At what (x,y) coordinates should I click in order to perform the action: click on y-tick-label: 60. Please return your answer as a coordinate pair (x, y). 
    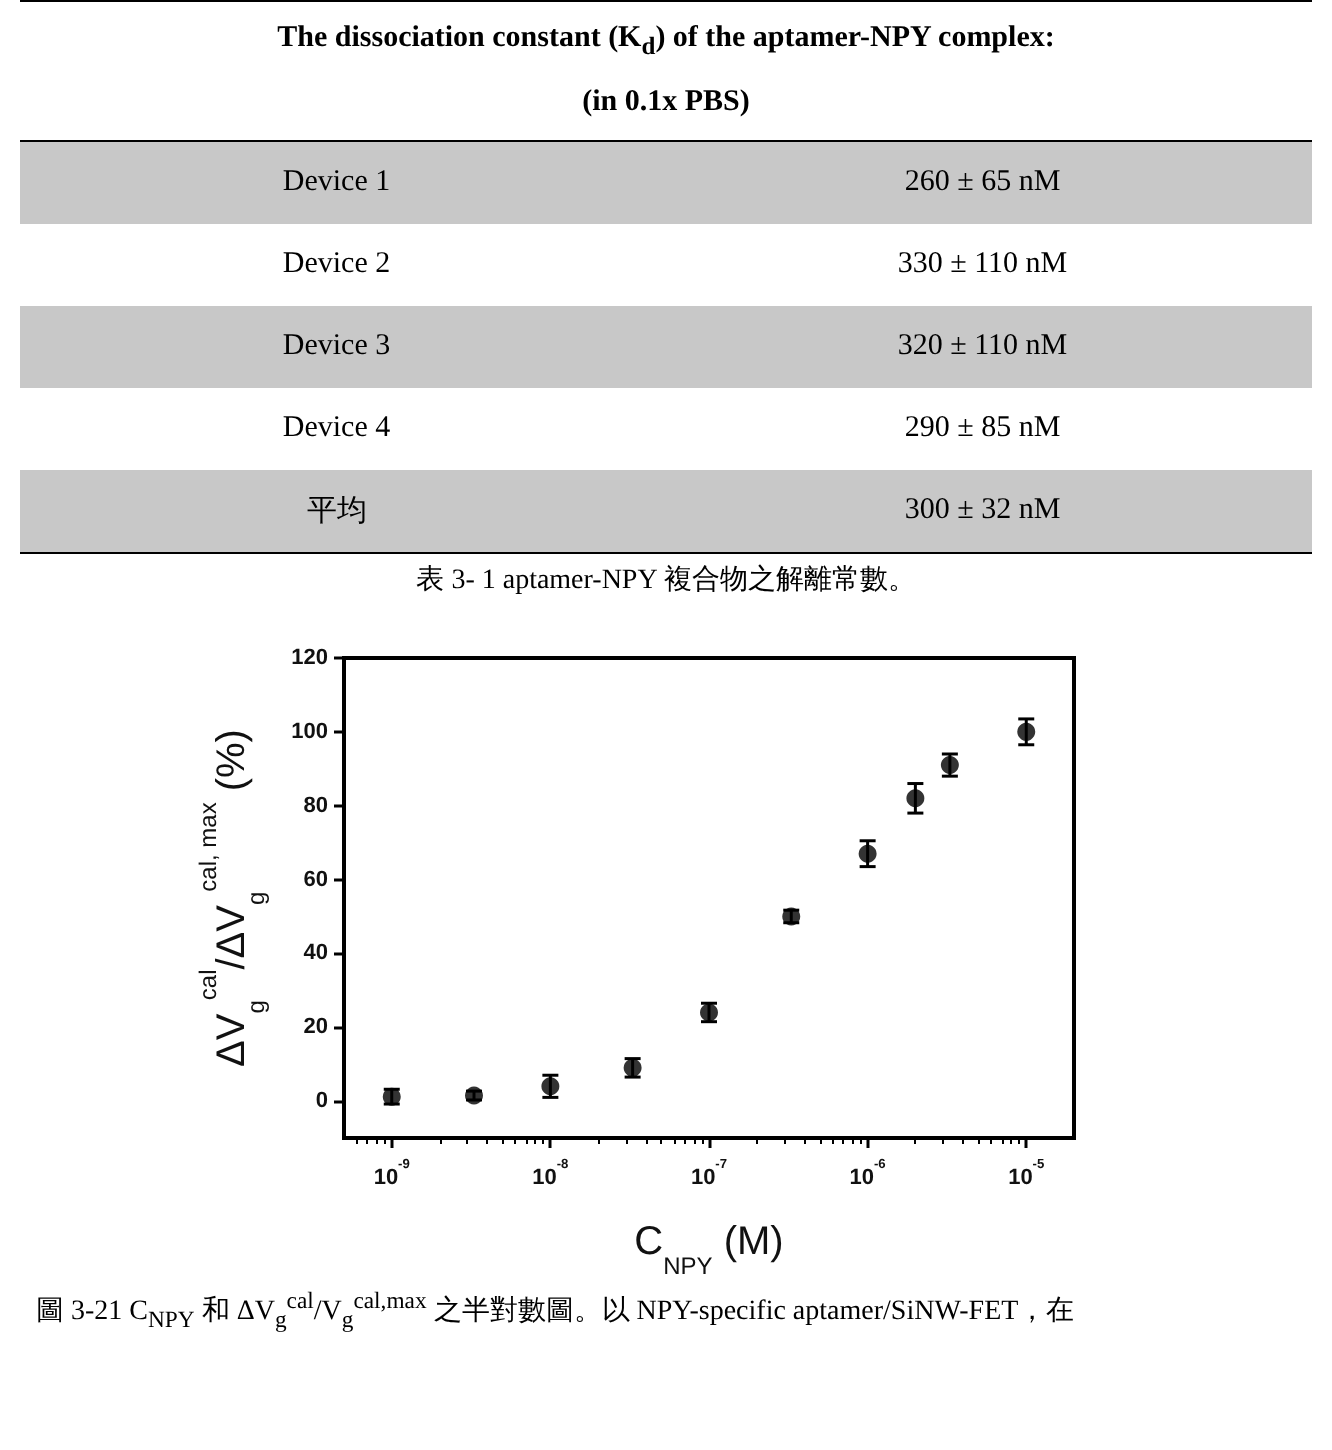
    Looking at the image, I should click on (315, 879).